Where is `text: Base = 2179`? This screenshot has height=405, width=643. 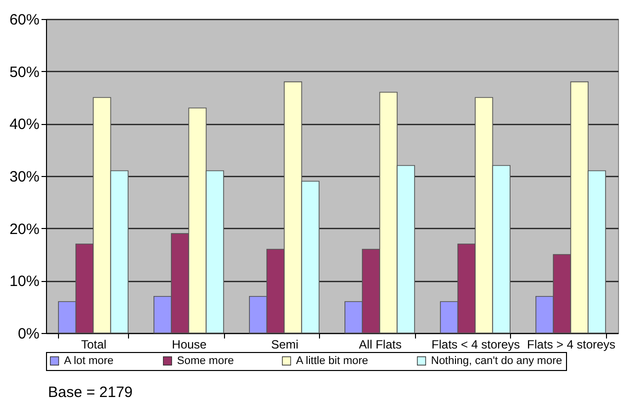
text: Base = 2179 is located at coordinates (90, 392).